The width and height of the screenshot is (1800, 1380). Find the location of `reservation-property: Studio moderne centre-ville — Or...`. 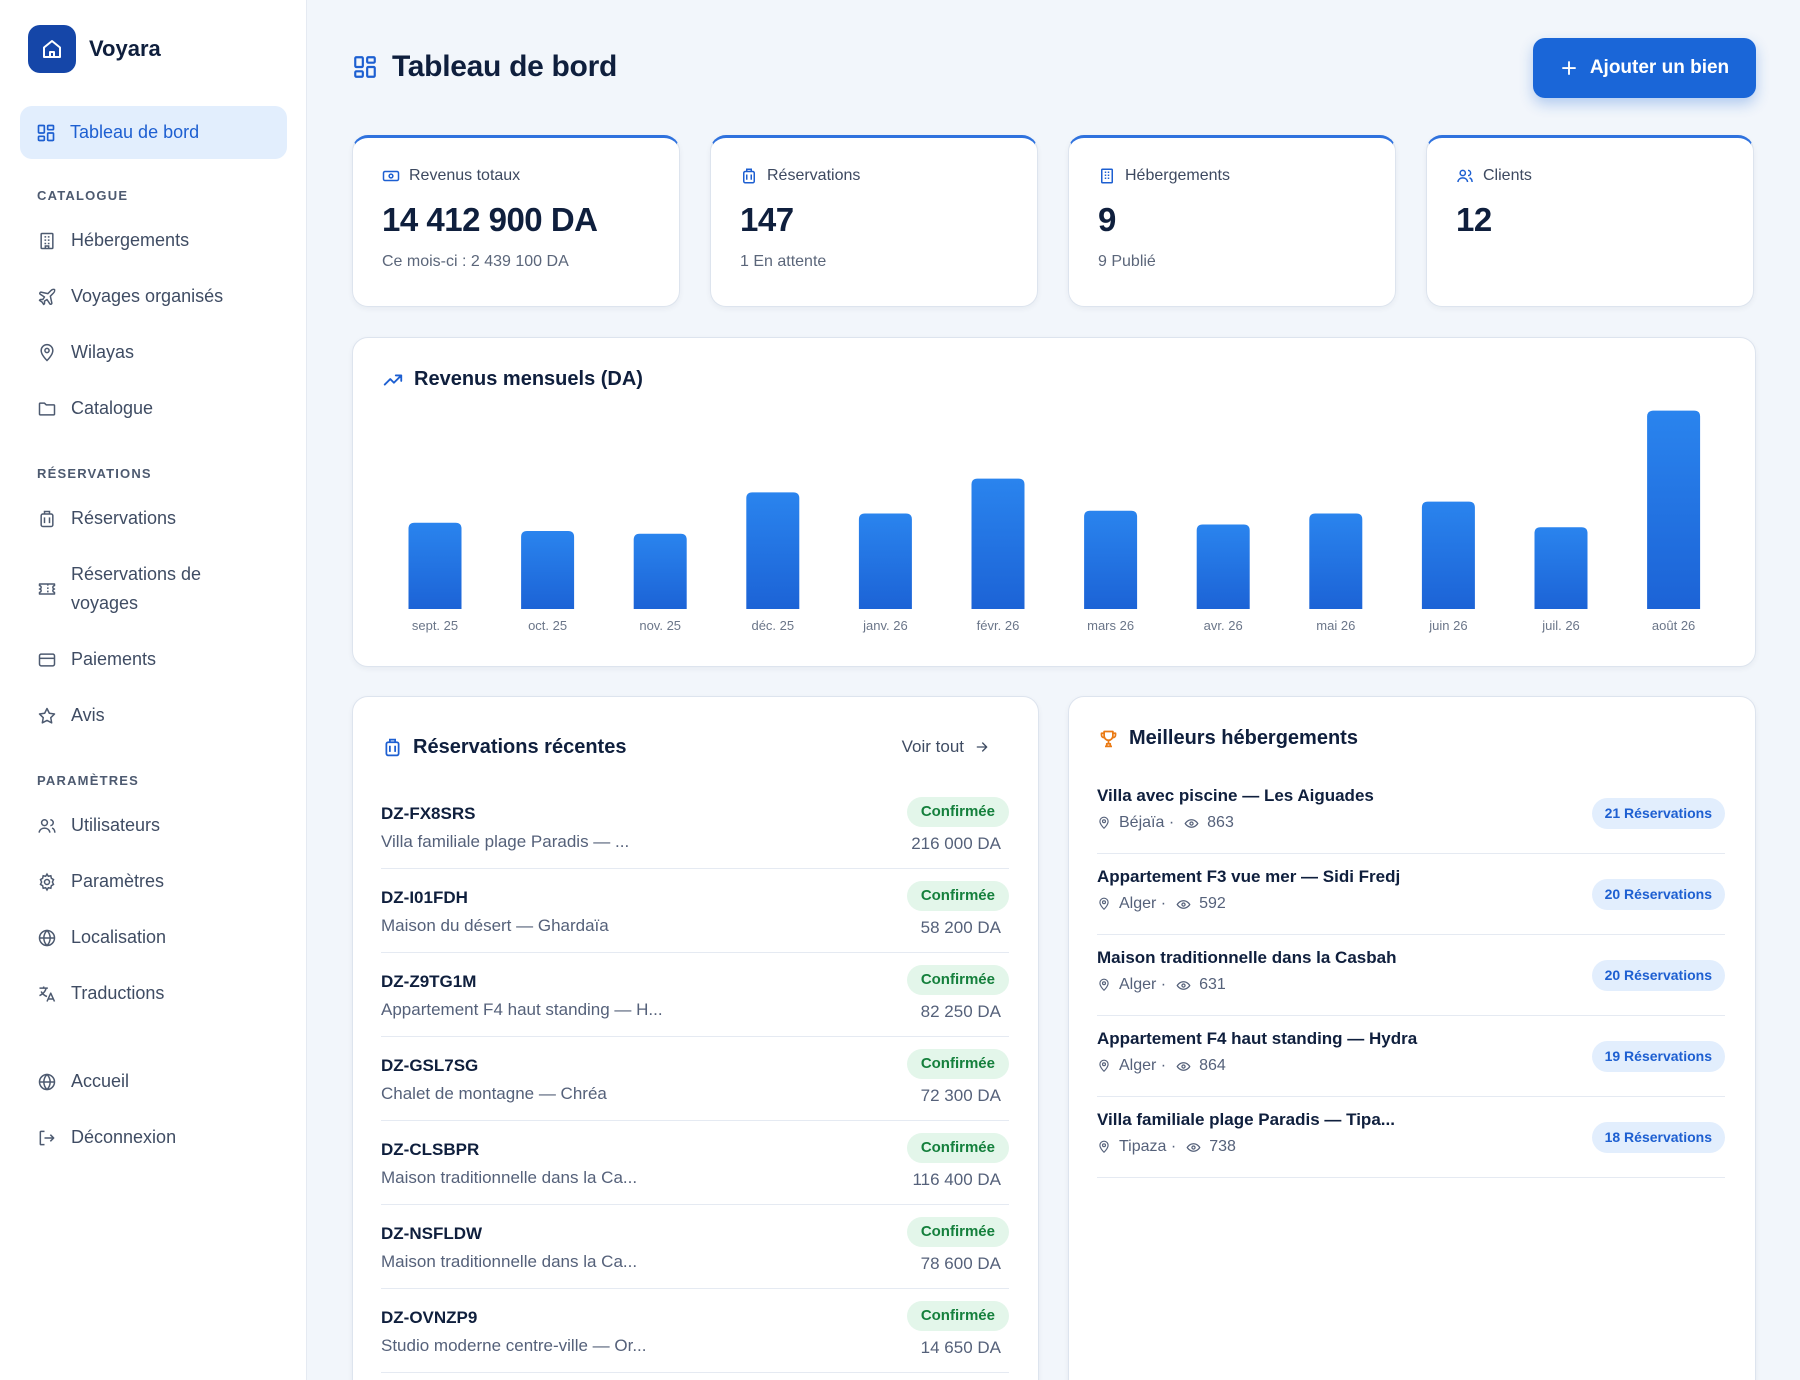

reservation-property: Studio moderne centre-ville — Or... is located at coordinates (514, 1345).